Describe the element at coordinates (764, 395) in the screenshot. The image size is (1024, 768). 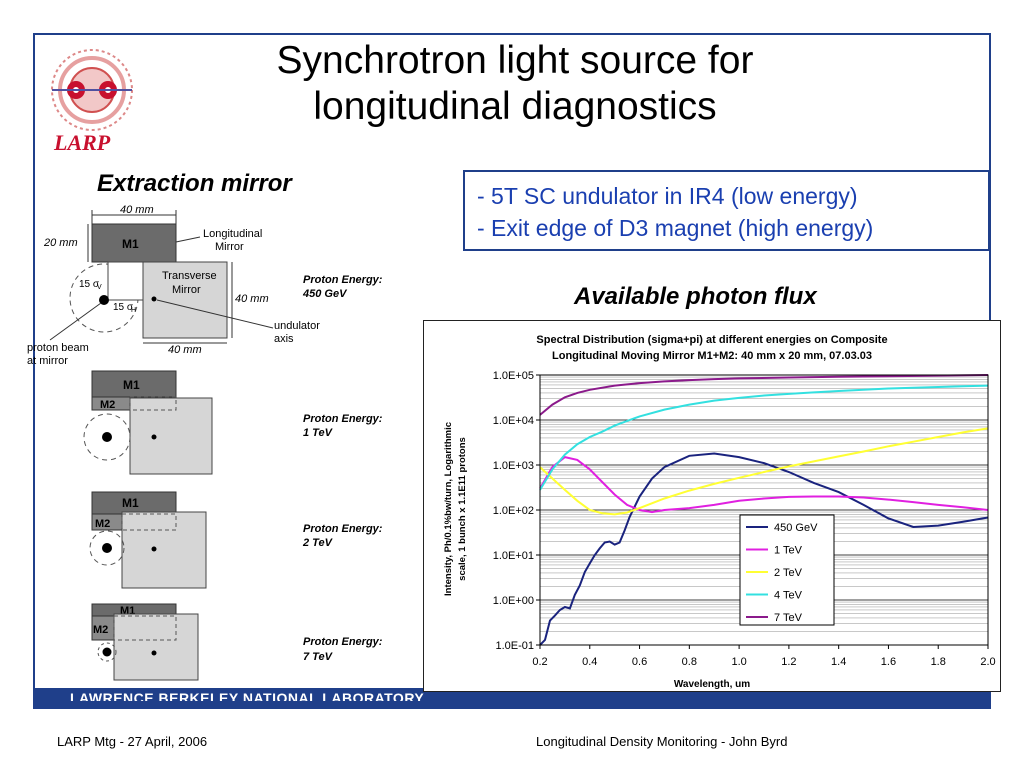
I see `series-line-7-tev` at that location.